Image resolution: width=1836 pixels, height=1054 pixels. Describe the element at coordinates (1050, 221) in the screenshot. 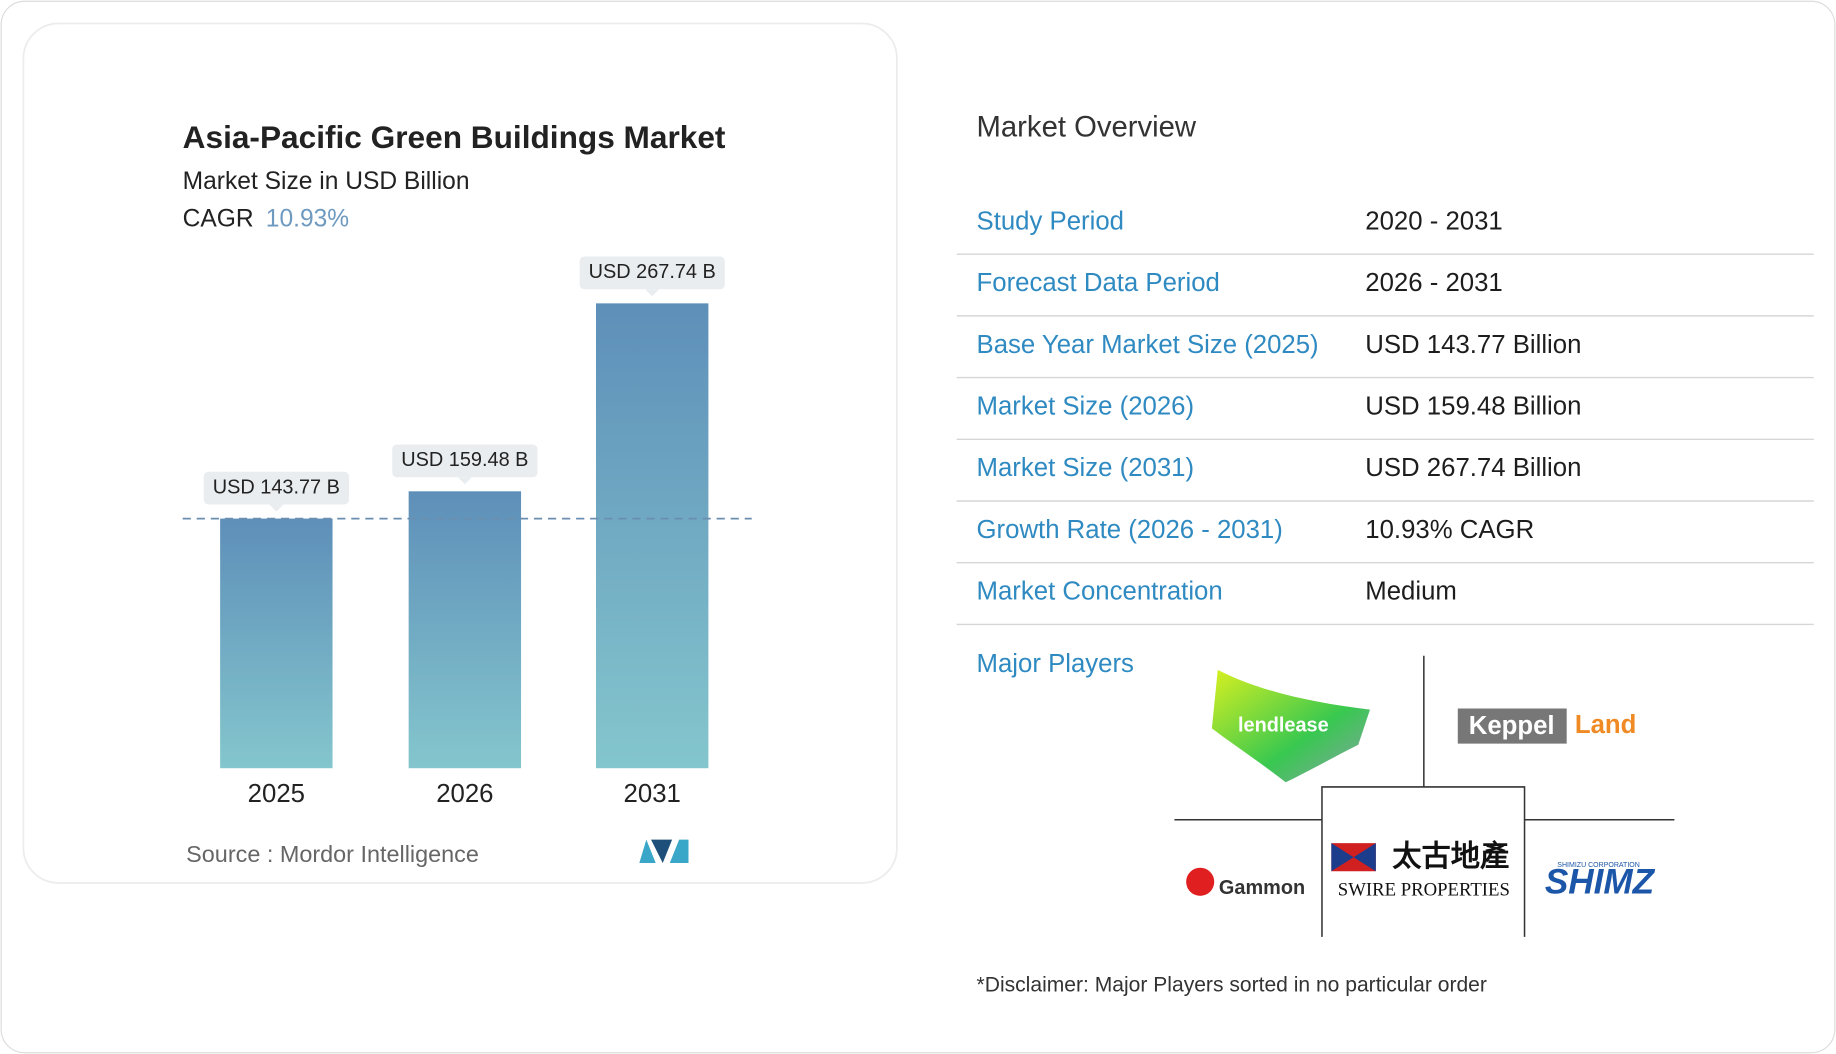

I see `row-label: Study Period` at that location.